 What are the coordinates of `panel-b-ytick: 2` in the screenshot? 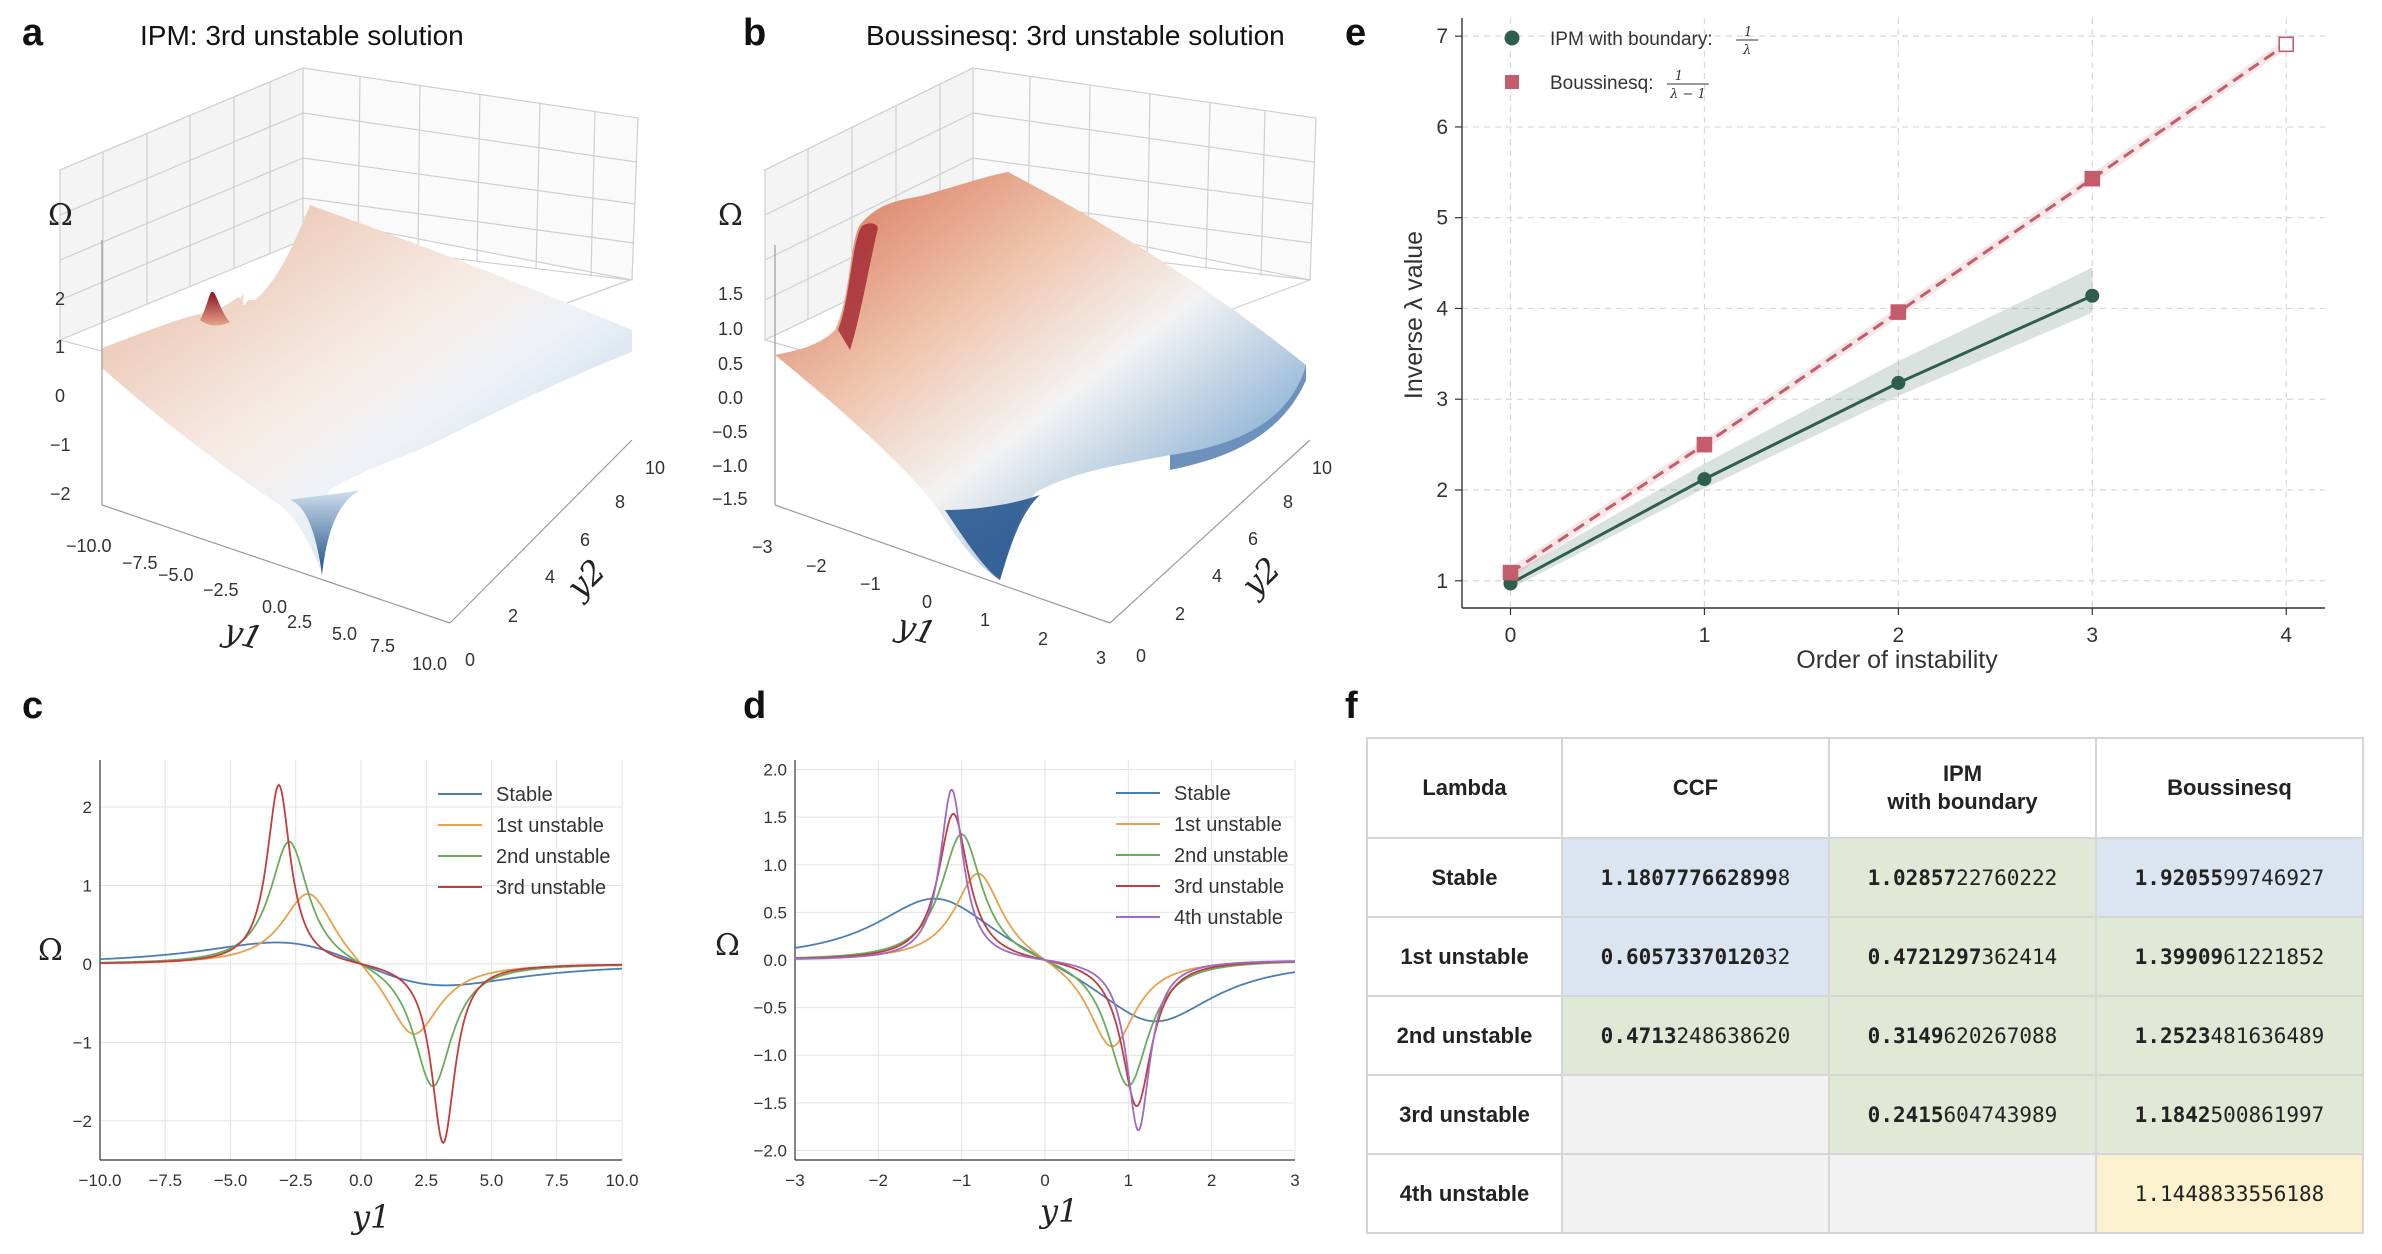 It's located at (1180, 614).